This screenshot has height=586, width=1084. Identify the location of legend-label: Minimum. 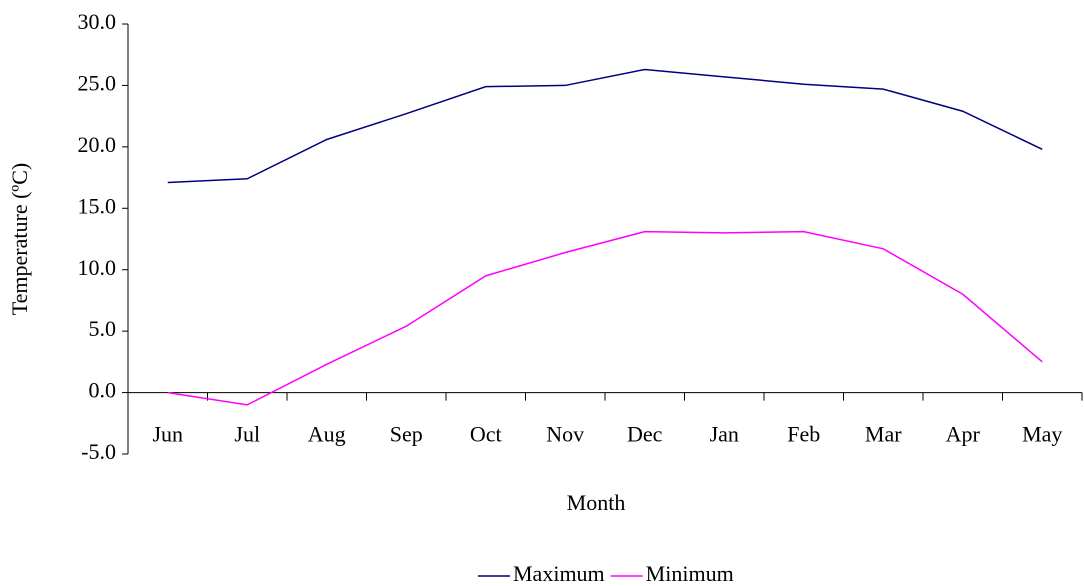
(690, 573).